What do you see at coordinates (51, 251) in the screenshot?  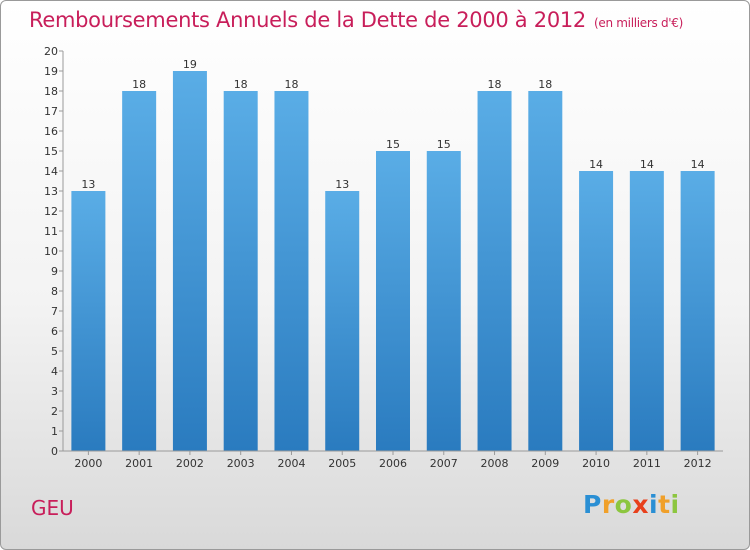 I see `y-tick-label: 10` at bounding box center [51, 251].